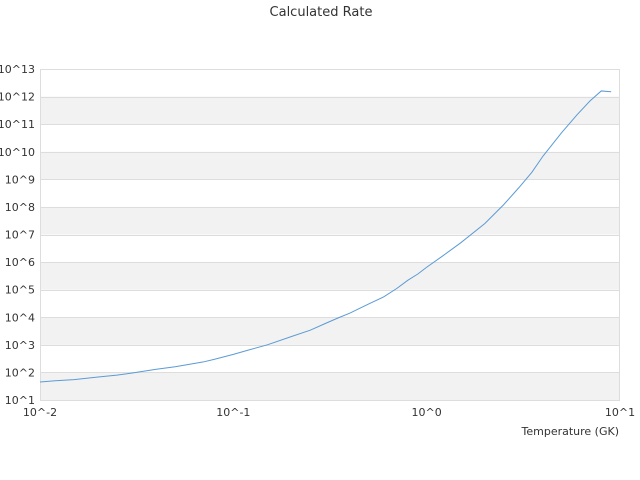 The width and height of the screenshot is (640, 480). Describe the element at coordinates (17, 152) in the screenshot. I see `y-tick-label: 10^10` at that location.